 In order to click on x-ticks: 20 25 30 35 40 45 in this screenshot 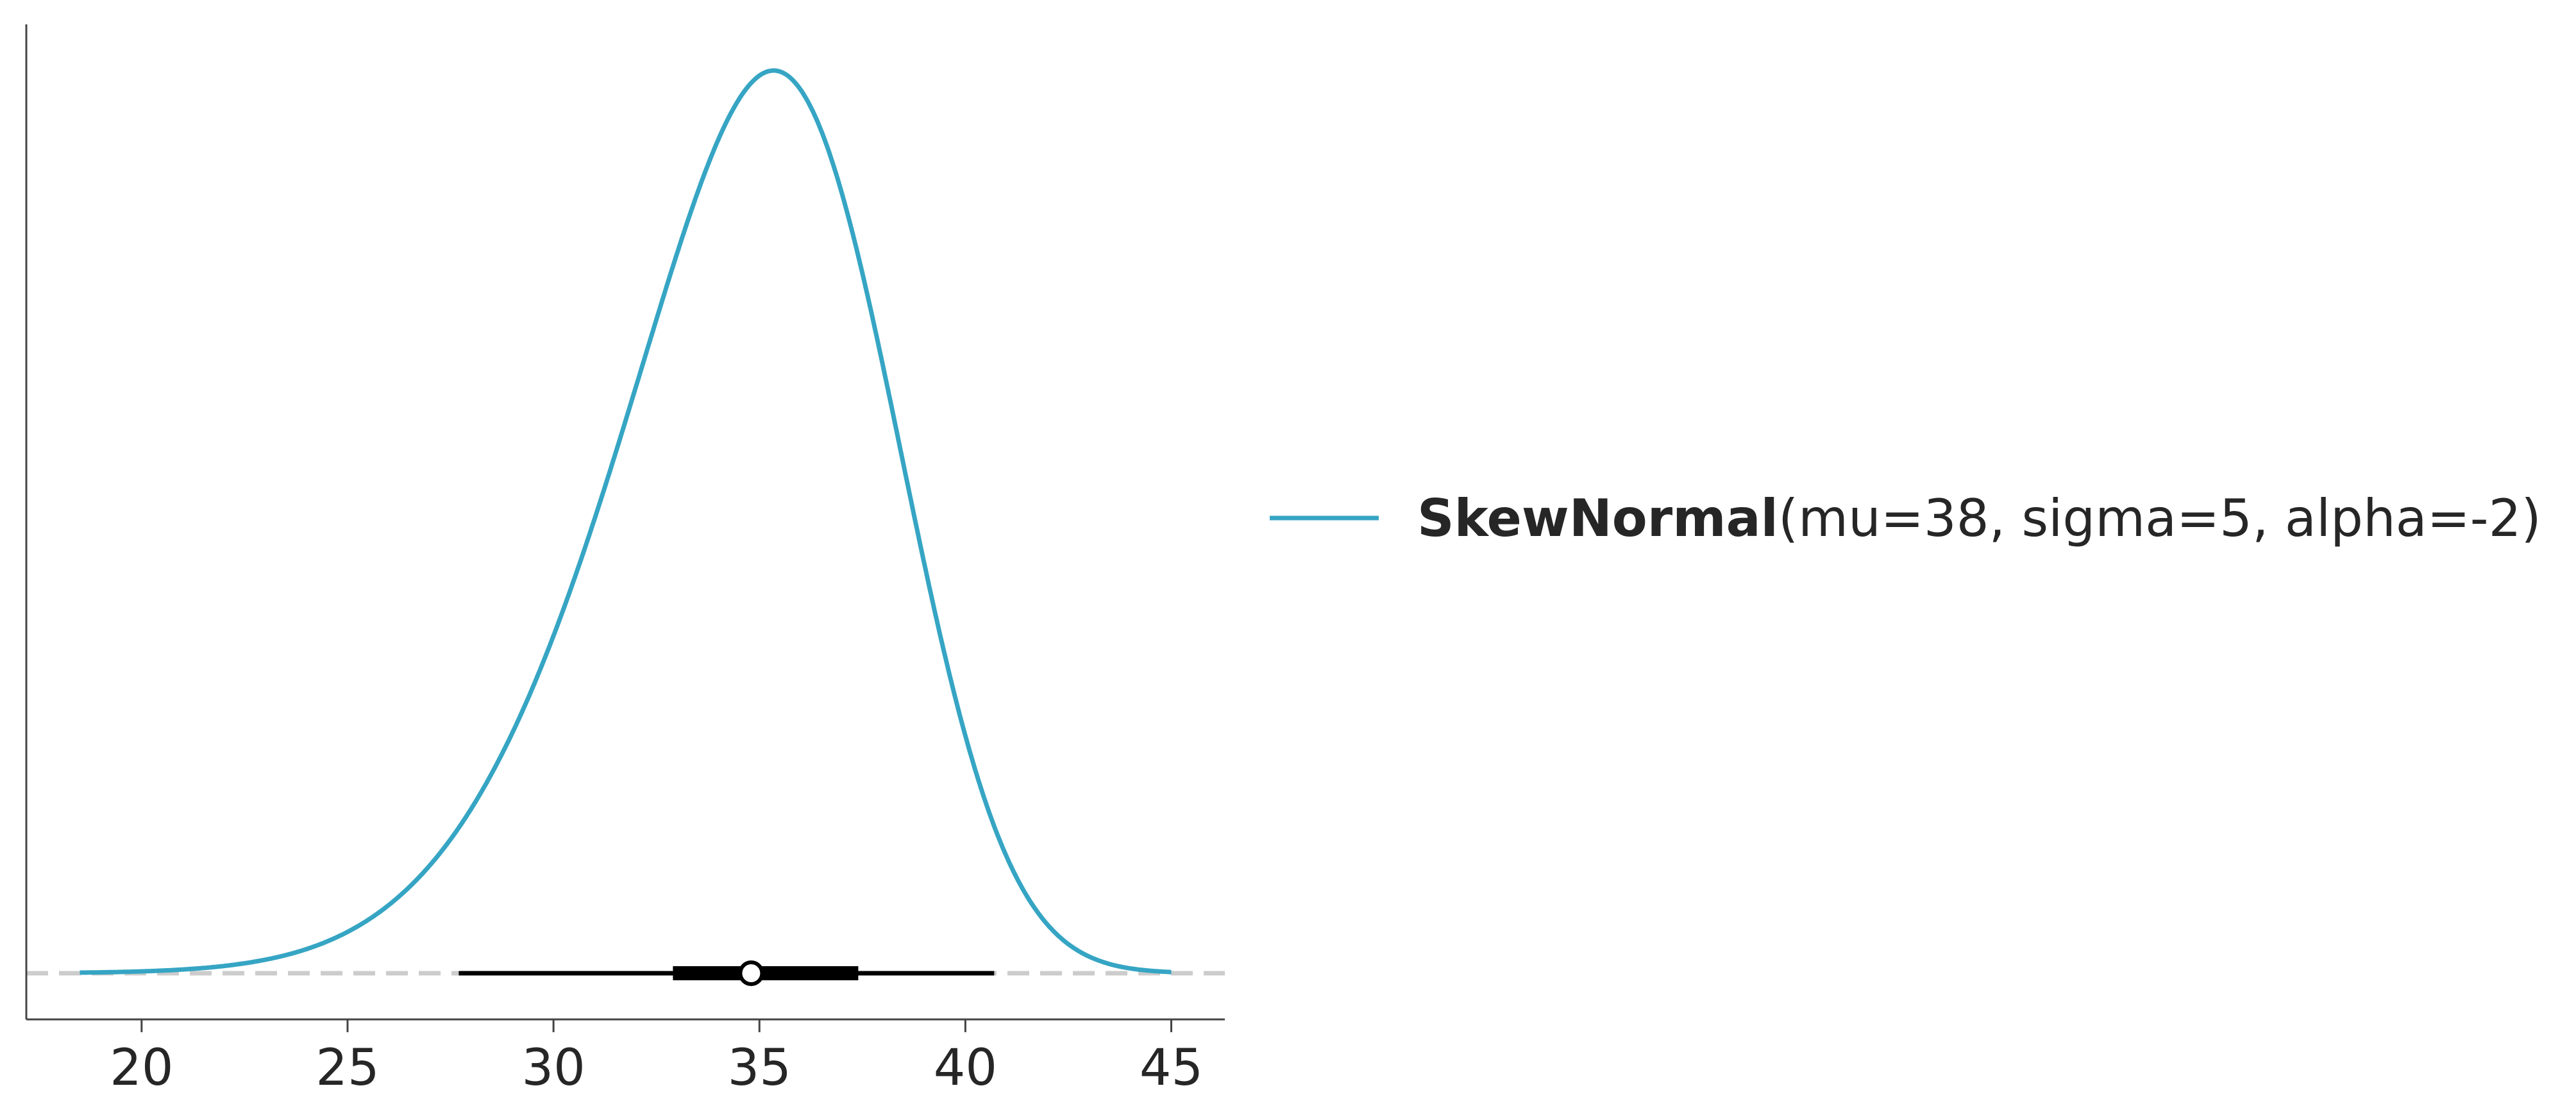, I will do `click(656, 1058)`.